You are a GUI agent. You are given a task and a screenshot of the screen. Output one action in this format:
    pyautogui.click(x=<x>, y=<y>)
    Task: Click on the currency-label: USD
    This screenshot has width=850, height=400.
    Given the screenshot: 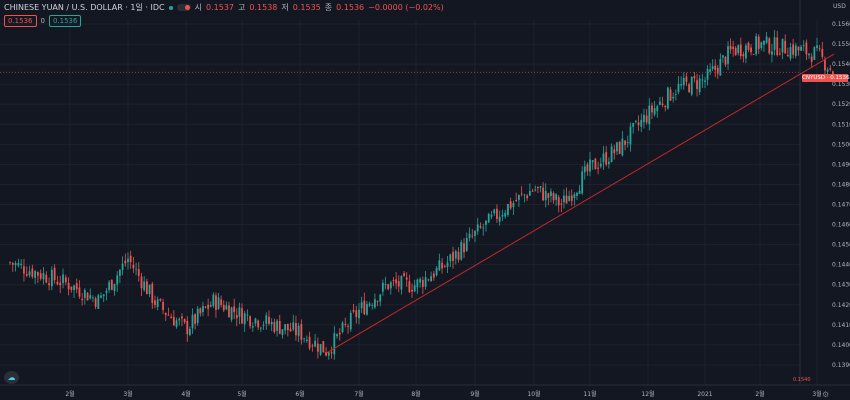 What is the action you would take?
    pyautogui.click(x=839, y=6)
    